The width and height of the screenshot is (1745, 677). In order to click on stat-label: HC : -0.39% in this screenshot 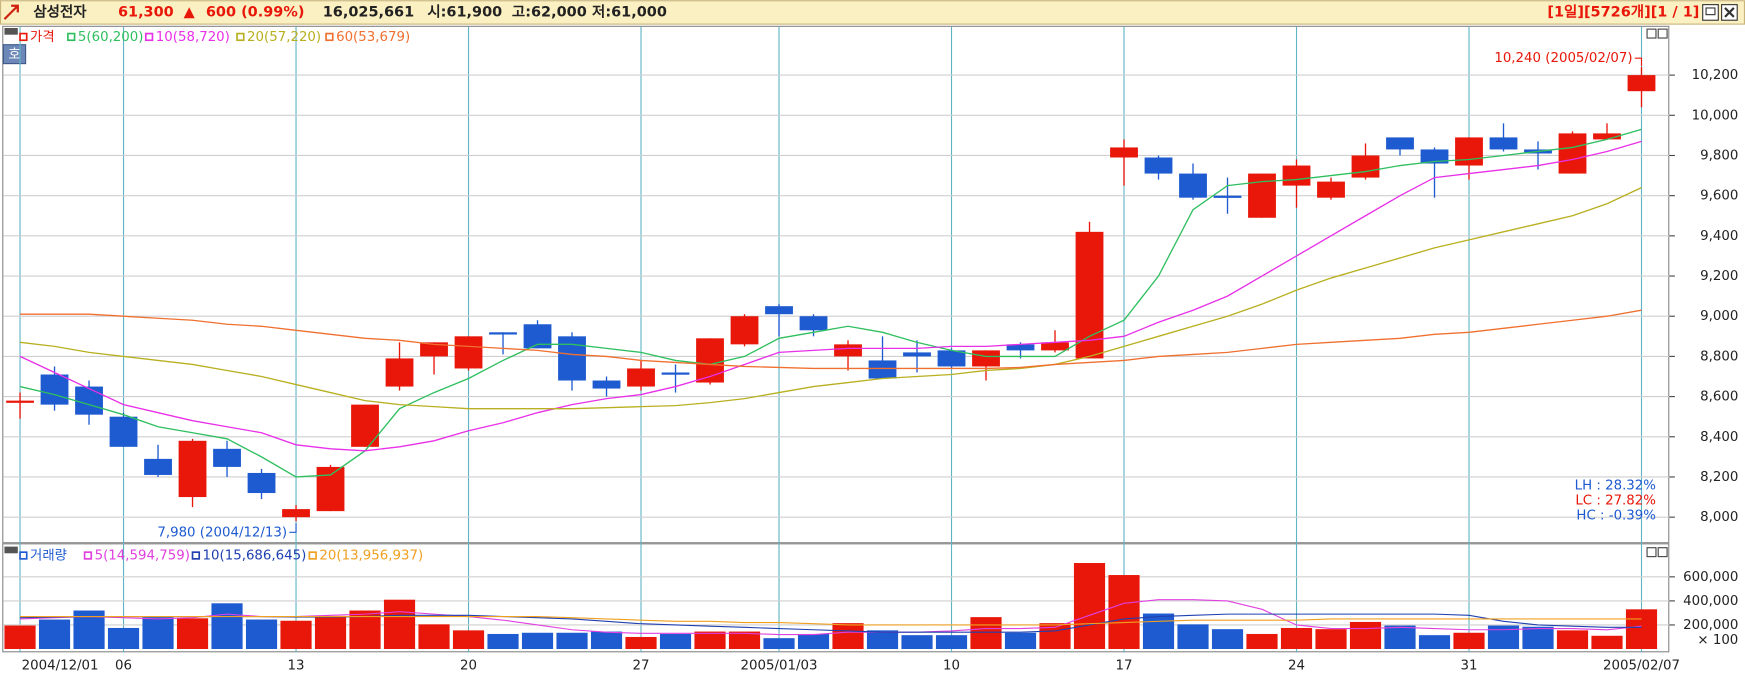, I will do `click(1616, 515)`.